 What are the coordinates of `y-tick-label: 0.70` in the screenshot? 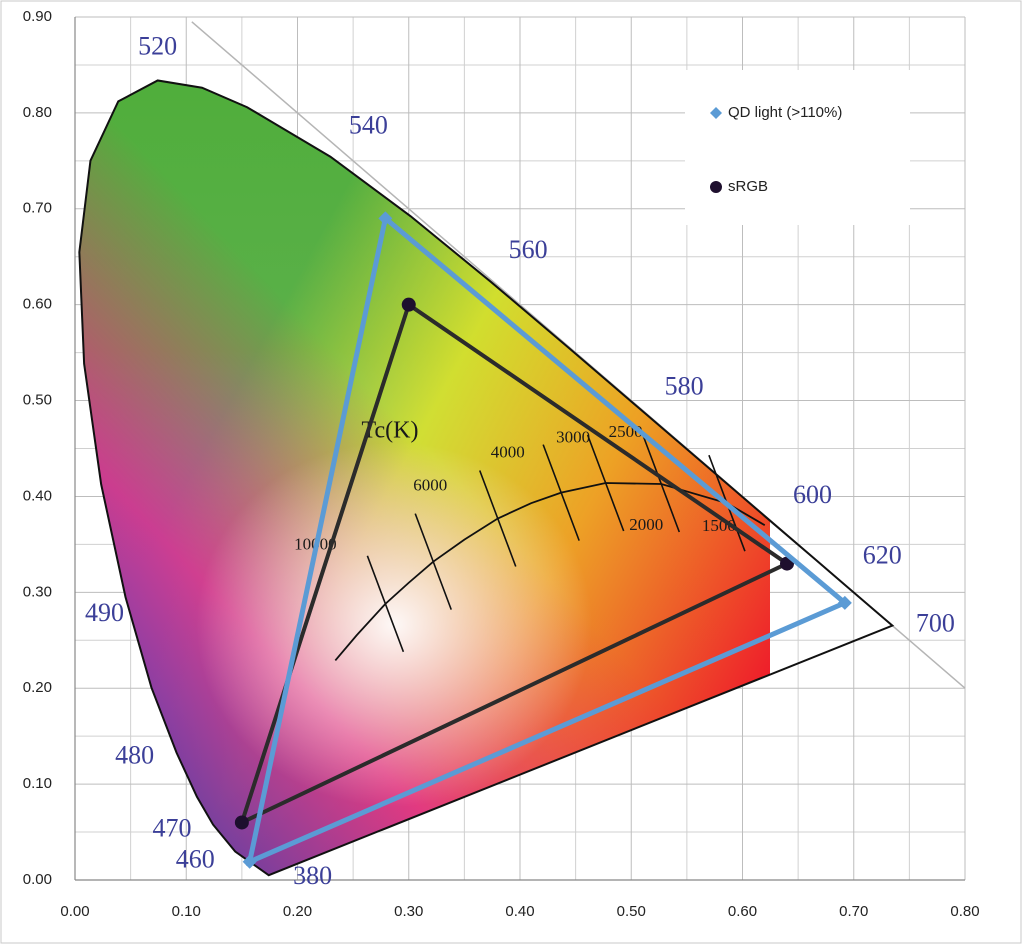 It's located at (37, 208).